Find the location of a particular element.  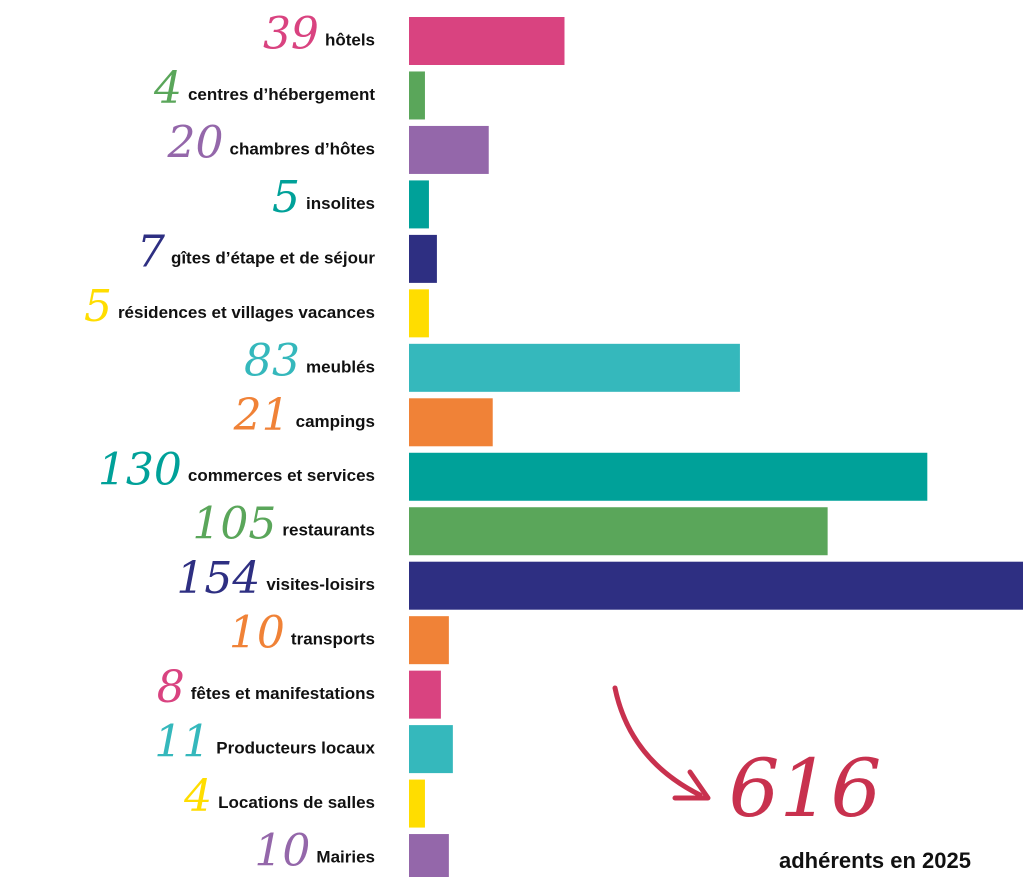

value-label: 7 is located at coordinates (151, 251).